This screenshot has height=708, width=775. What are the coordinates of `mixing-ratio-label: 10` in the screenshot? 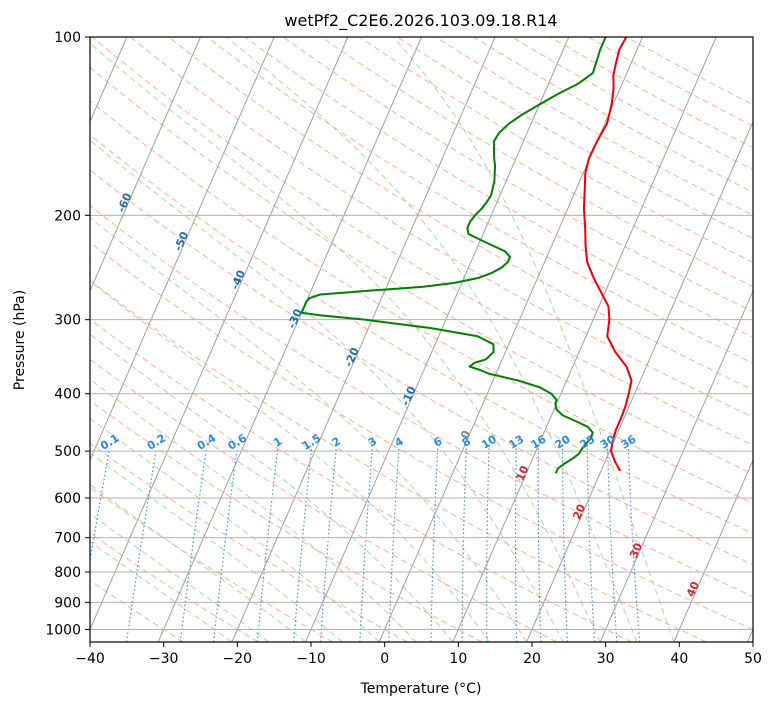 It's located at (489, 441).